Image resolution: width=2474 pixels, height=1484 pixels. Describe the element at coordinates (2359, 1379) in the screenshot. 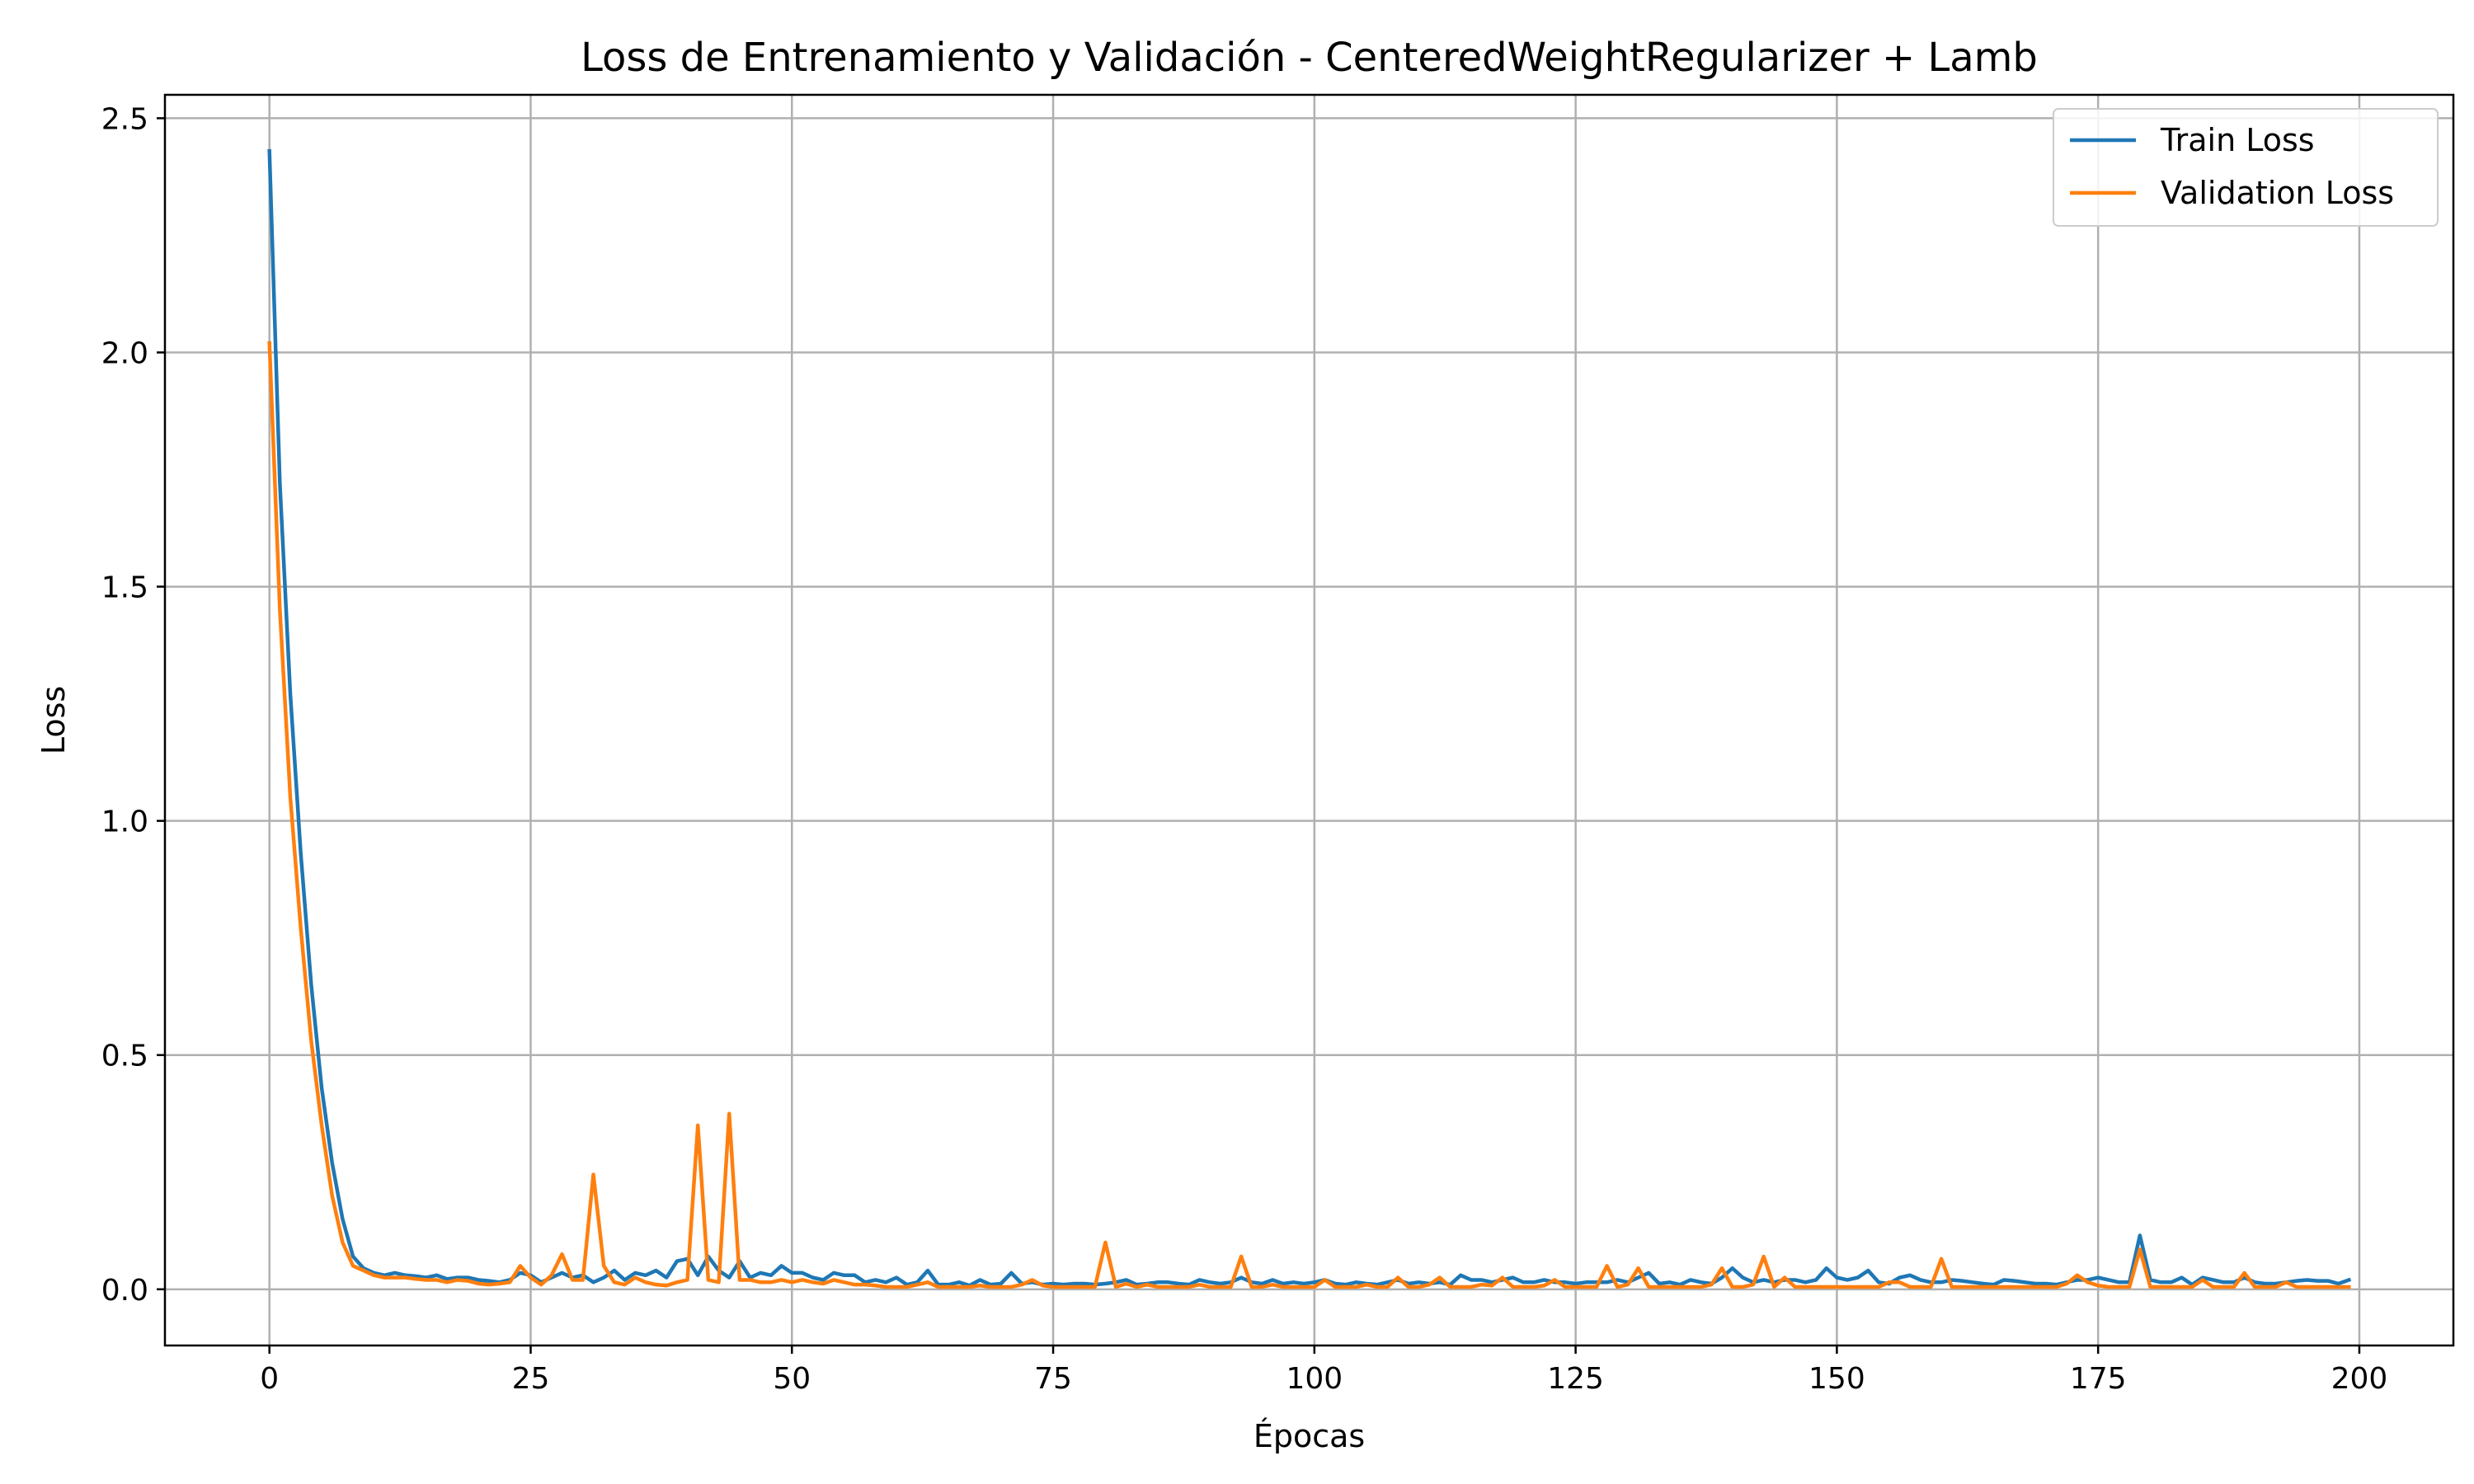

I see `x-tick-label: 200` at that location.